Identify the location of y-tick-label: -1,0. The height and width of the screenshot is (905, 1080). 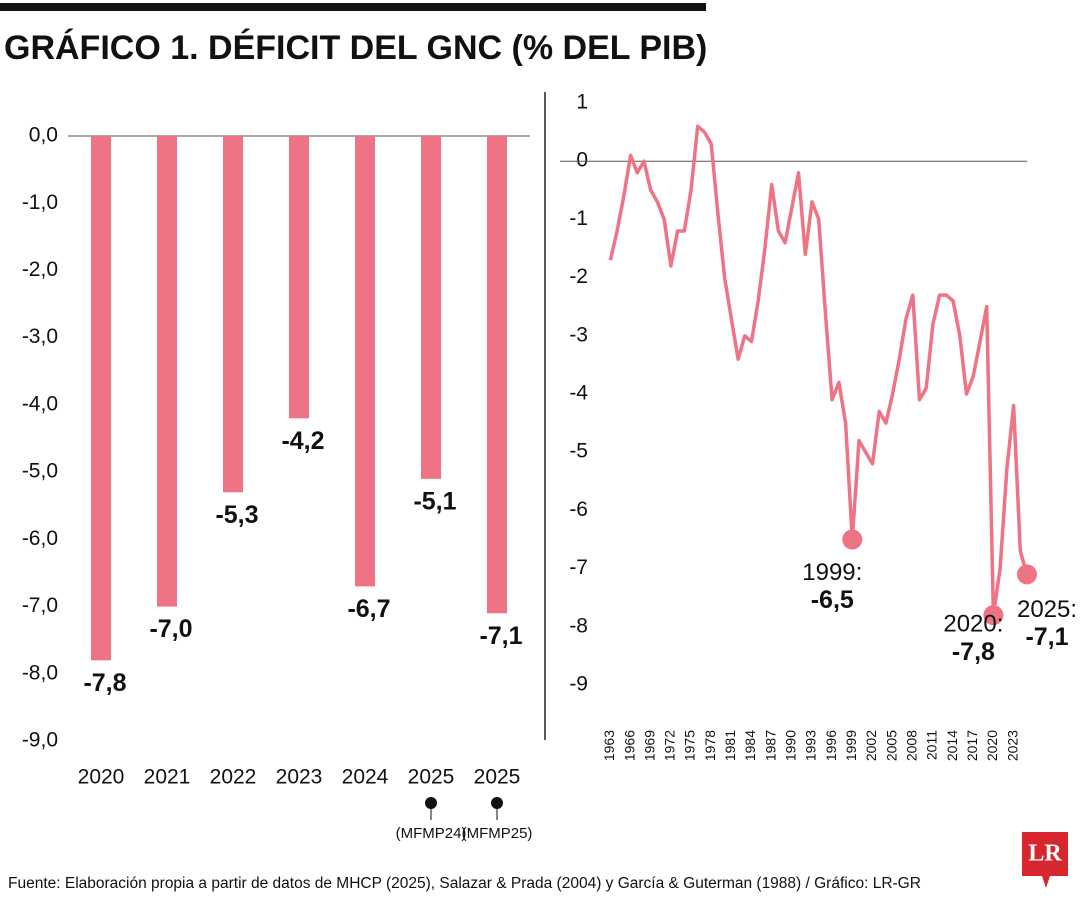
(40, 202).